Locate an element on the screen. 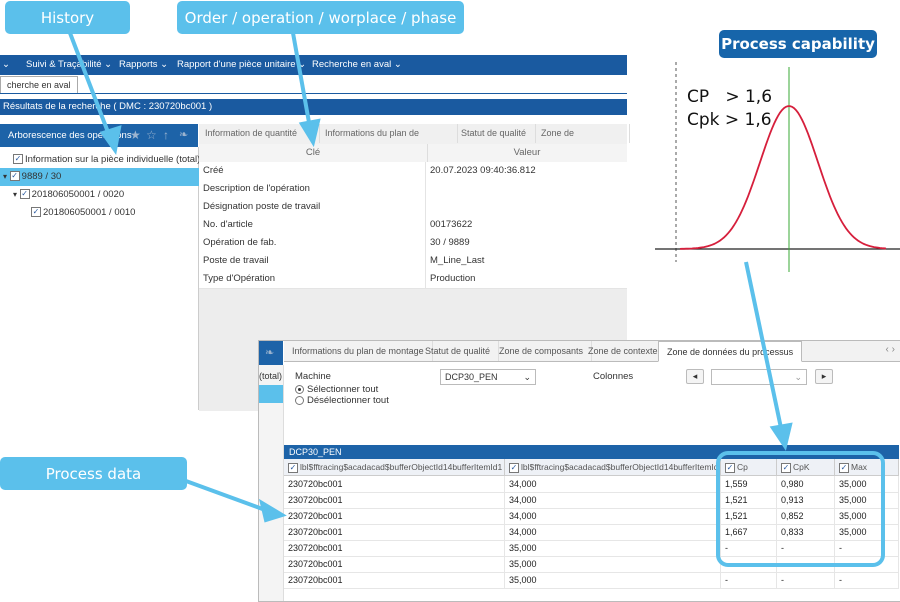 The width and height of the screenshot is (900, 602). process-data-row: 230720bc001 34,000 1,521 0,852 35,000 is located at coordinates (591, 516).